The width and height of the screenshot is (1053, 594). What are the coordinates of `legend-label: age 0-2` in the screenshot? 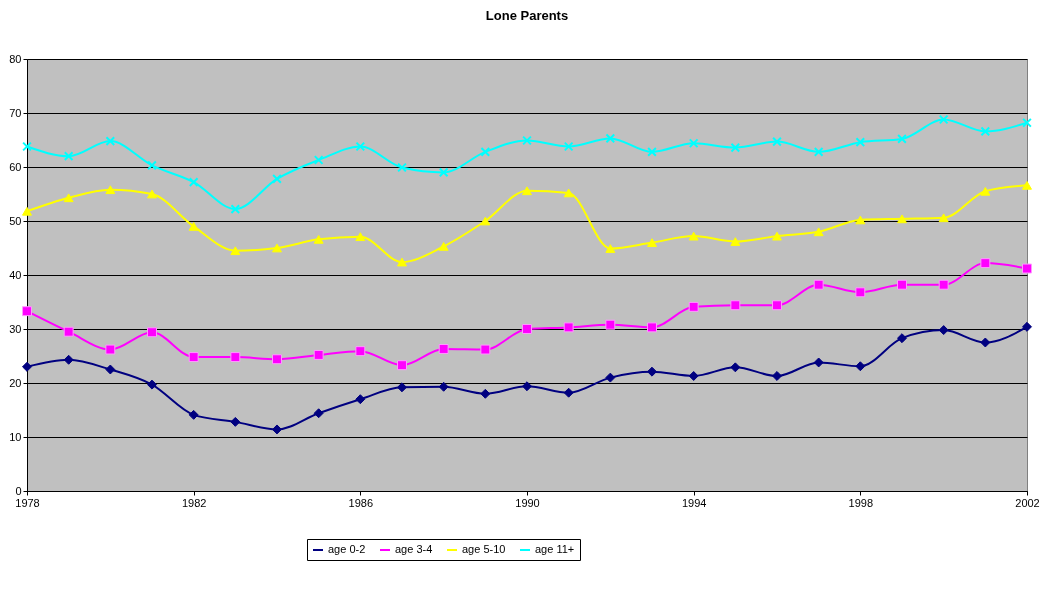 It's located at (347, 549).